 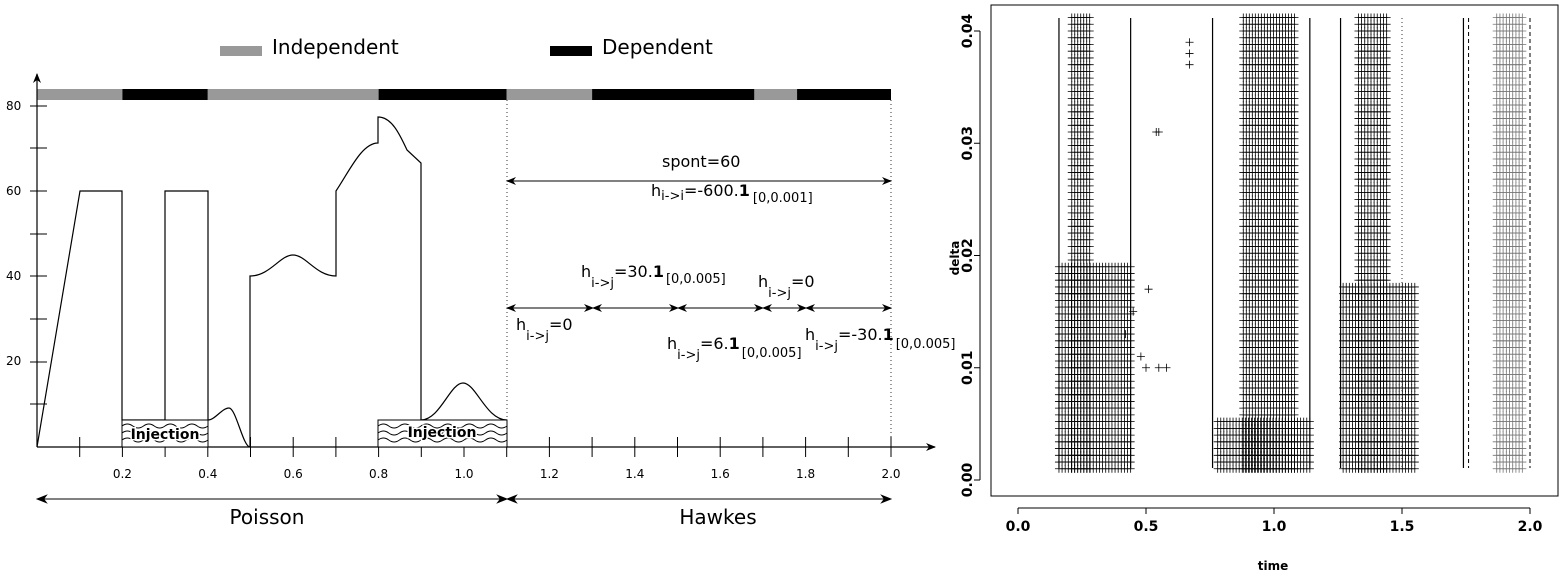 I want to click on h-ij-m30-label: hi->j=-30.1[0,0.005], so click(x=880, y=339).